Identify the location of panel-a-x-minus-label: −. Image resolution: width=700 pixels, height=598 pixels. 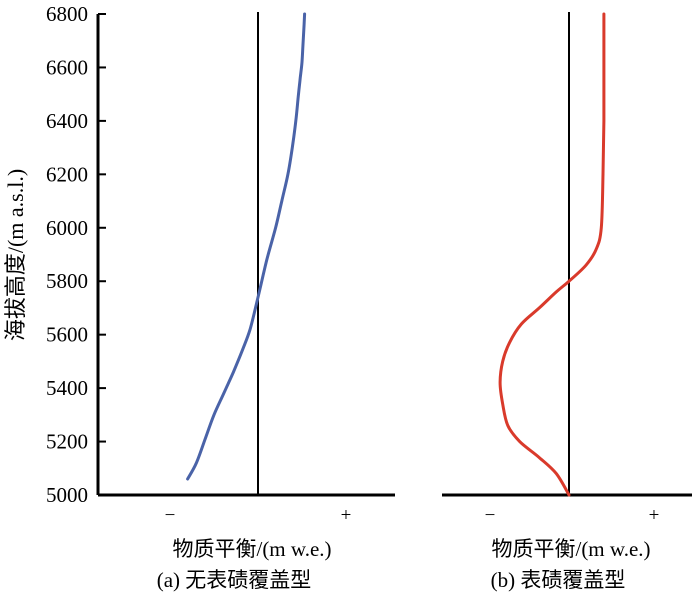
(170, 515).